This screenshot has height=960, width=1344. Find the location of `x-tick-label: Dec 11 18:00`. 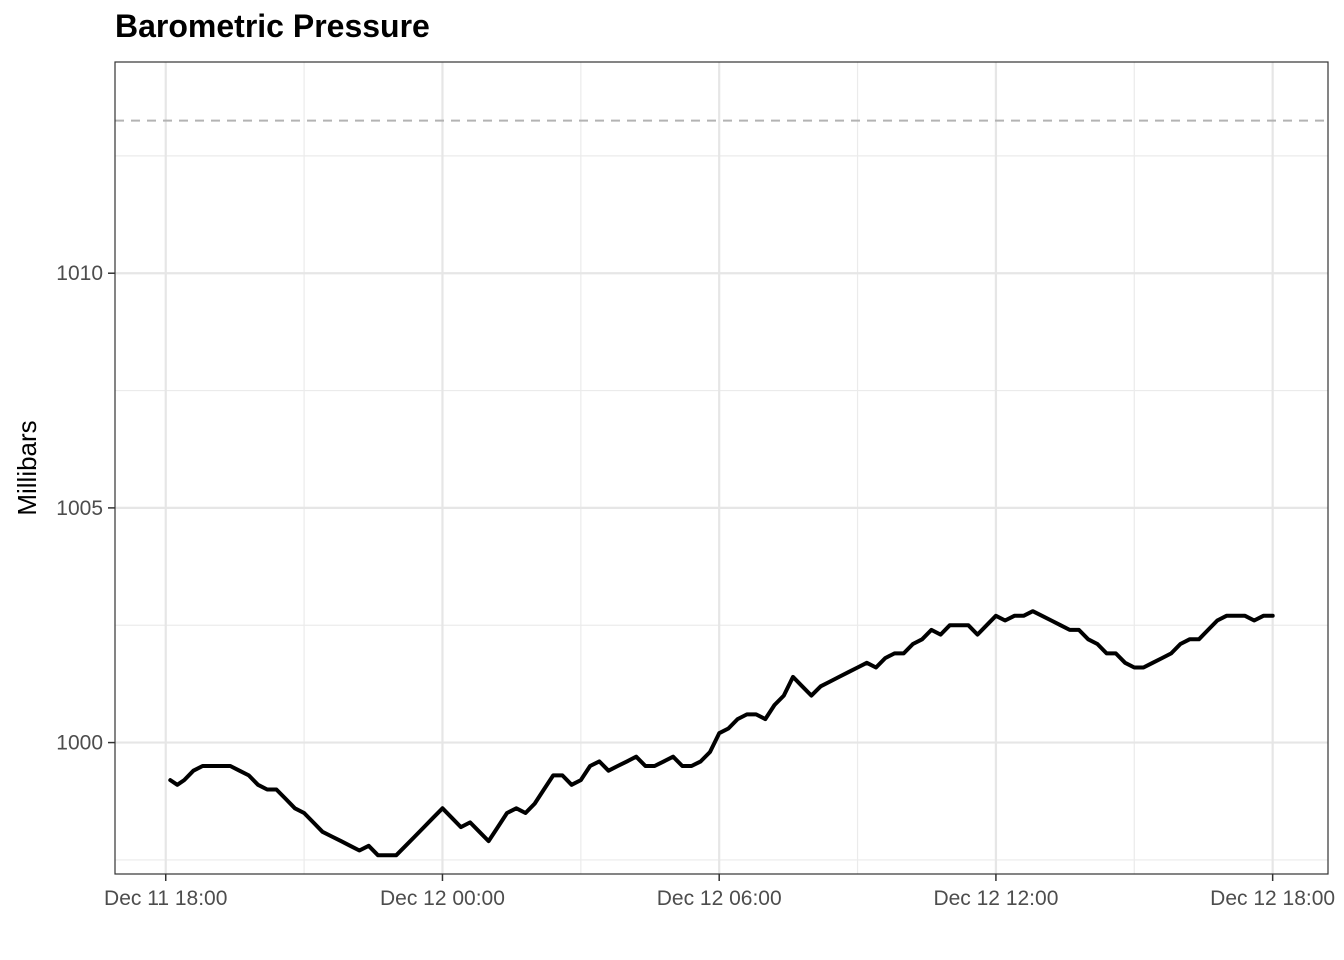

x-tick-label: Dec 11 18:00 is located at coordinates (165, 898).